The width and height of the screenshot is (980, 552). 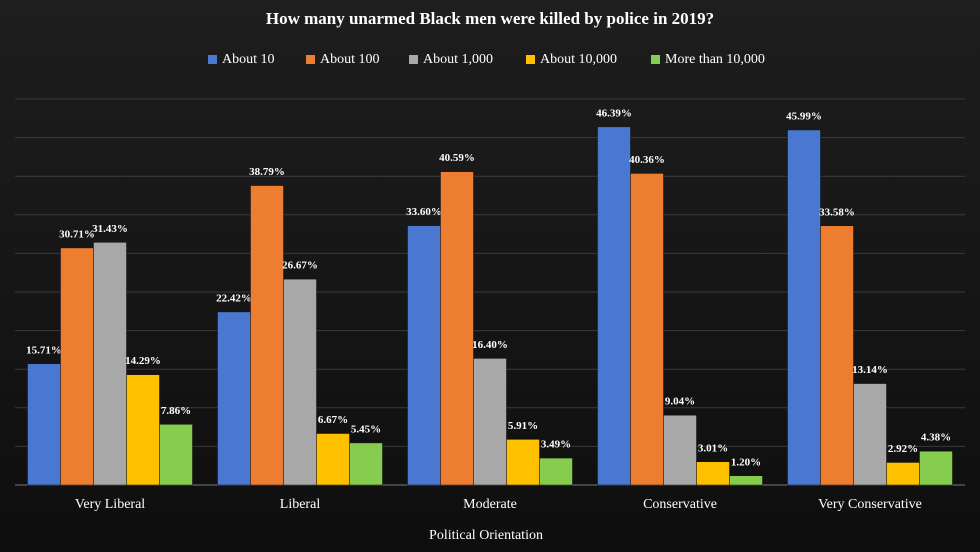 What do you see at coordinates (350, 59) in the screenshot?
I see `legend-label: About 100` at bounding box center [350, 59].